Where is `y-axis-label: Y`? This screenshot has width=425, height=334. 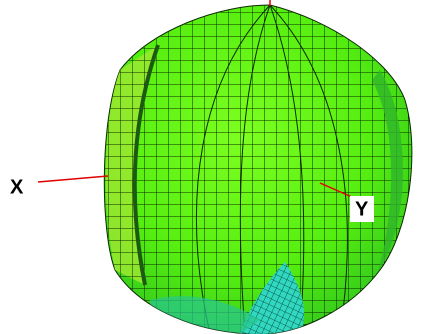 y-axis-label: Y is located at coordinates (362, 209).